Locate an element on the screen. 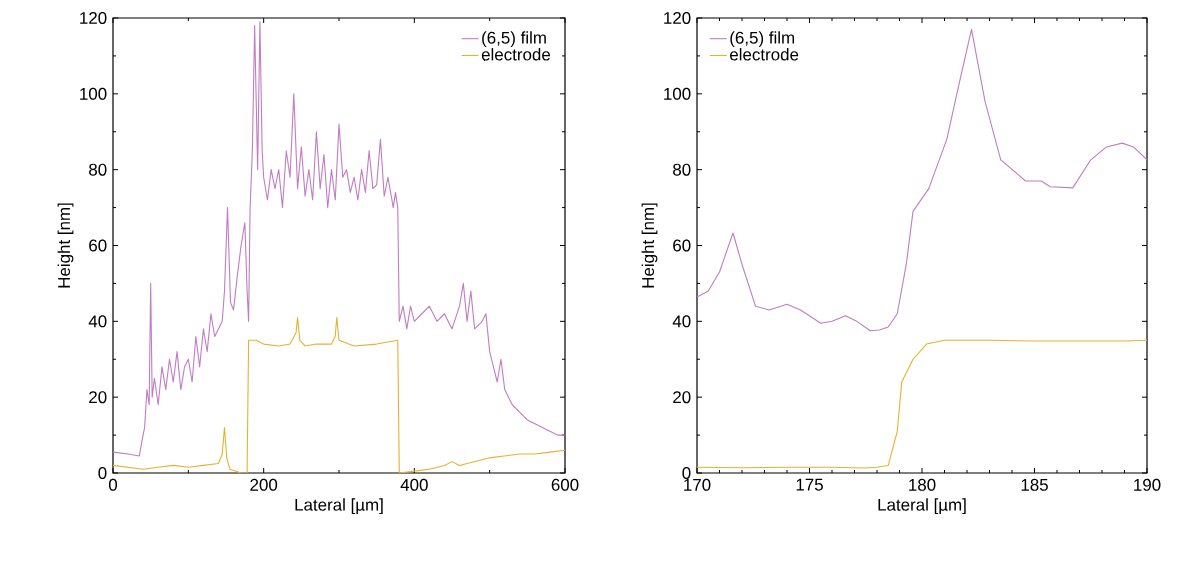  x-tick-label: 200 is located at coordinates (264, 484).